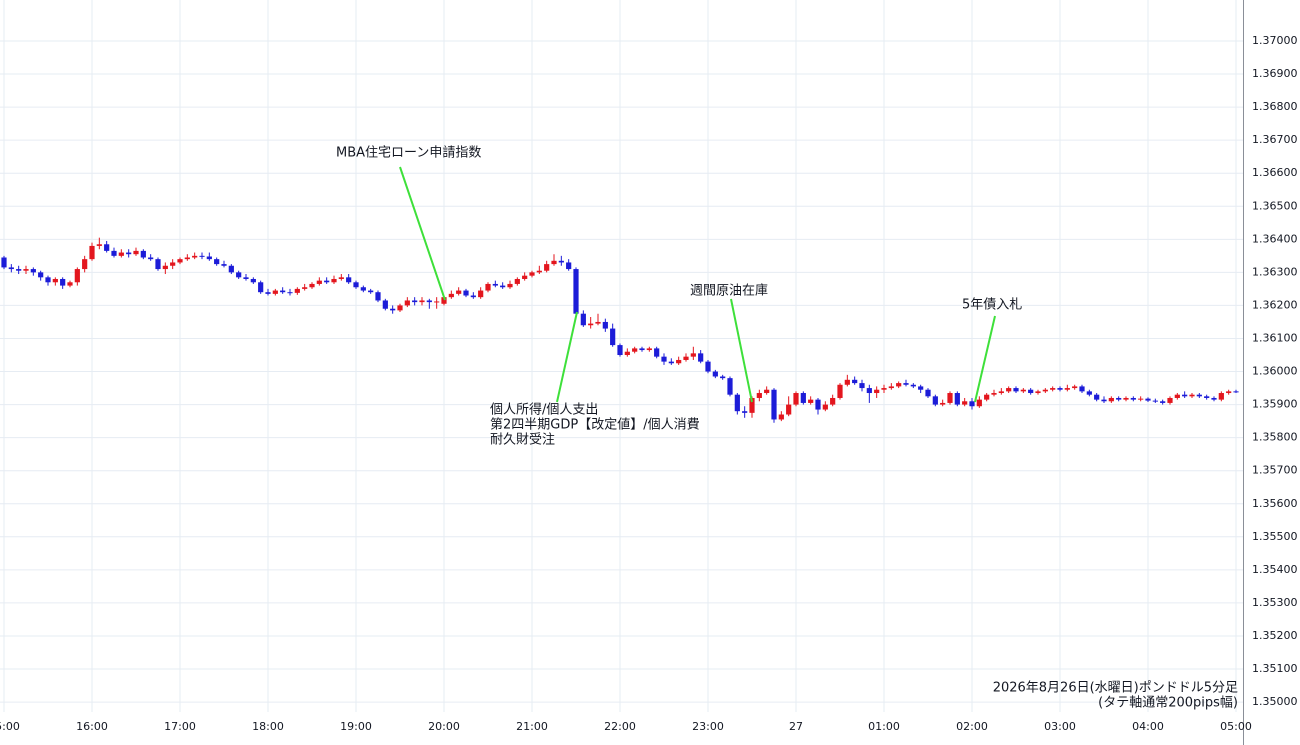 Image resolution: width=1300 pixels, height=745 pixels. Describe the element at coordinates (444, 726) in the screenshot. I see `x-tick-label: 20:00` at that location.